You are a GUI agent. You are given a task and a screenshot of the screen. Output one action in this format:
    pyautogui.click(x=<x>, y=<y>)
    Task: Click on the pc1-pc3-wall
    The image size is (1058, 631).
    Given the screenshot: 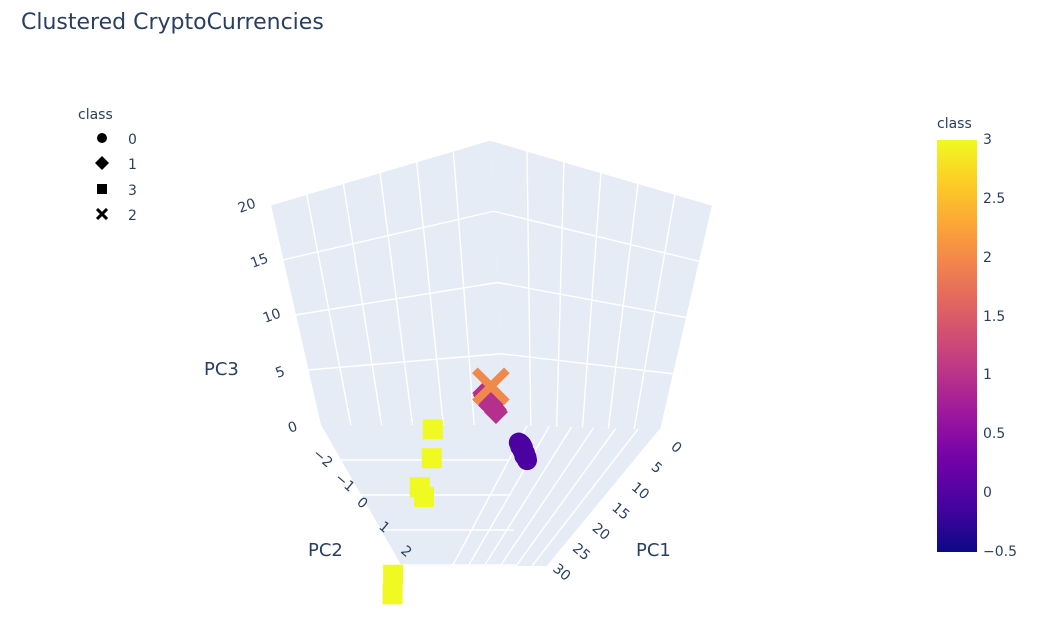 What is the action you would take?
    pyautogui.click(x=601, y=285)
    